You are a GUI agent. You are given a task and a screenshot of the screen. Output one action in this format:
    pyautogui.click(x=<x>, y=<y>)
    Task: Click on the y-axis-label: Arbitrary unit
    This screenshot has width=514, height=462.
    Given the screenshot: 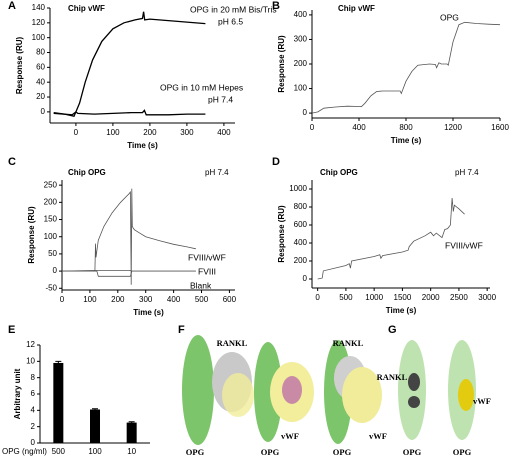 What is the action you would take?
    pyautogui.click(x=17, y=393)
    